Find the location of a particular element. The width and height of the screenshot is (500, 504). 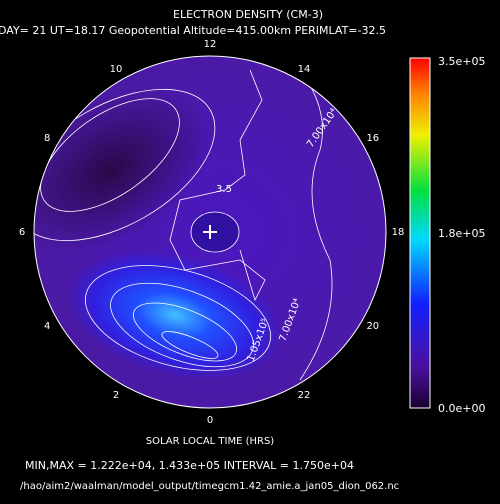

colorbar-label: 0.0e+00 is located at coordinates (461, 408).